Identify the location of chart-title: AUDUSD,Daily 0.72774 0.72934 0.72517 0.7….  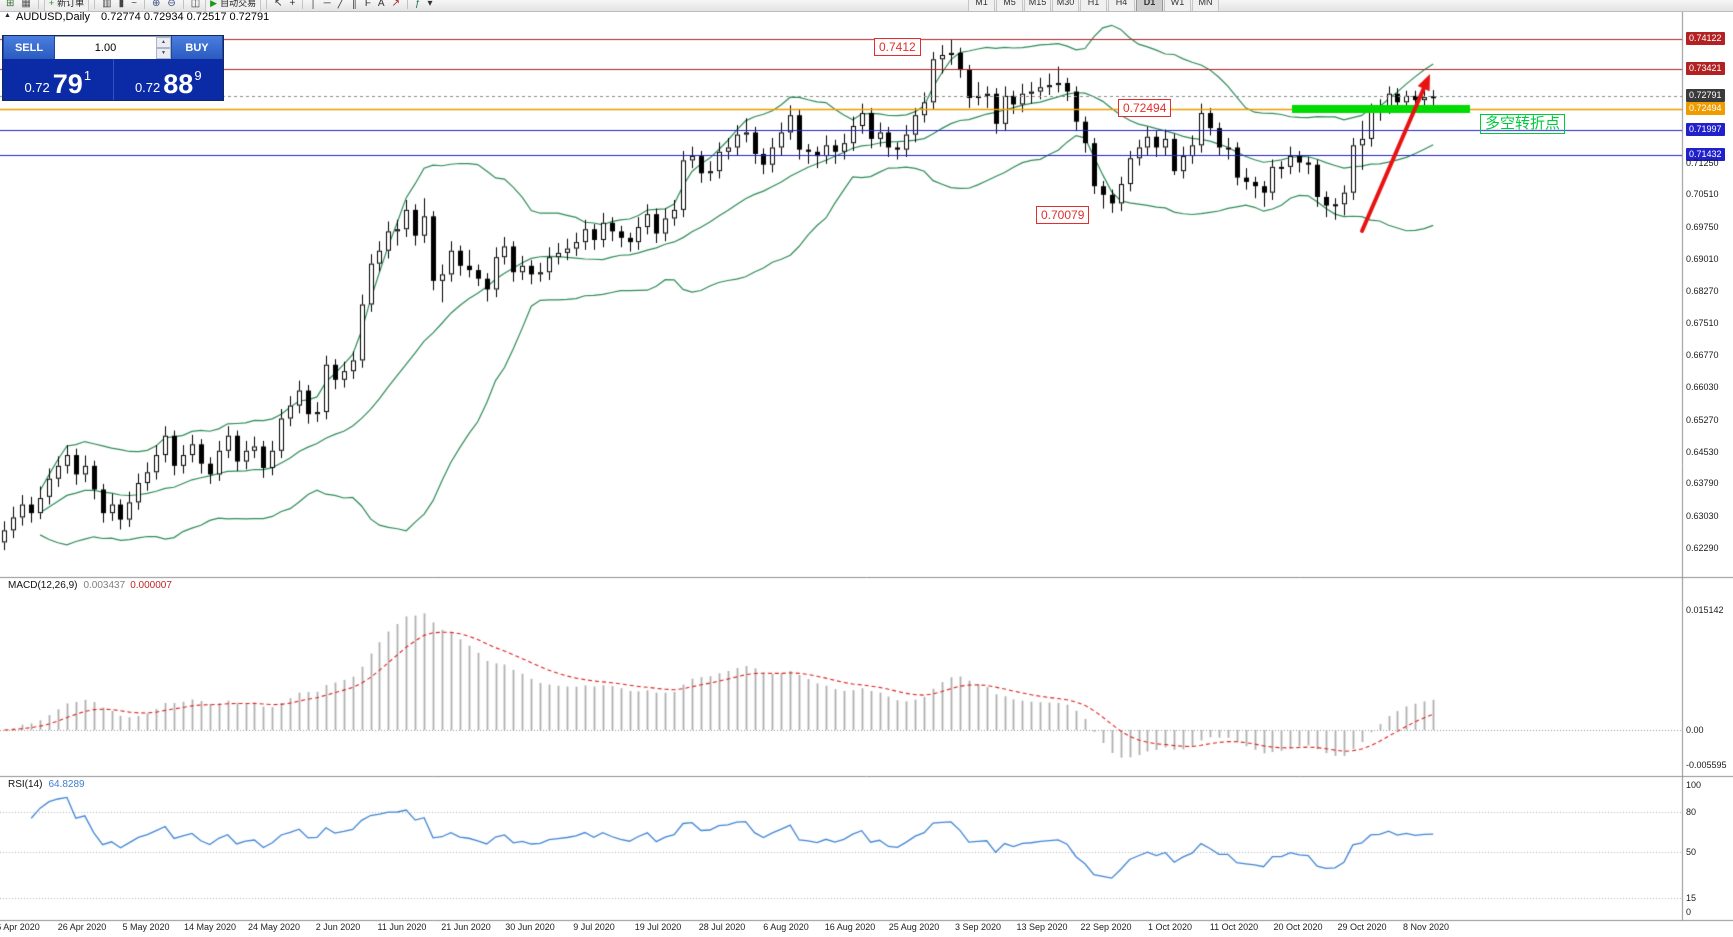
(142, 17).